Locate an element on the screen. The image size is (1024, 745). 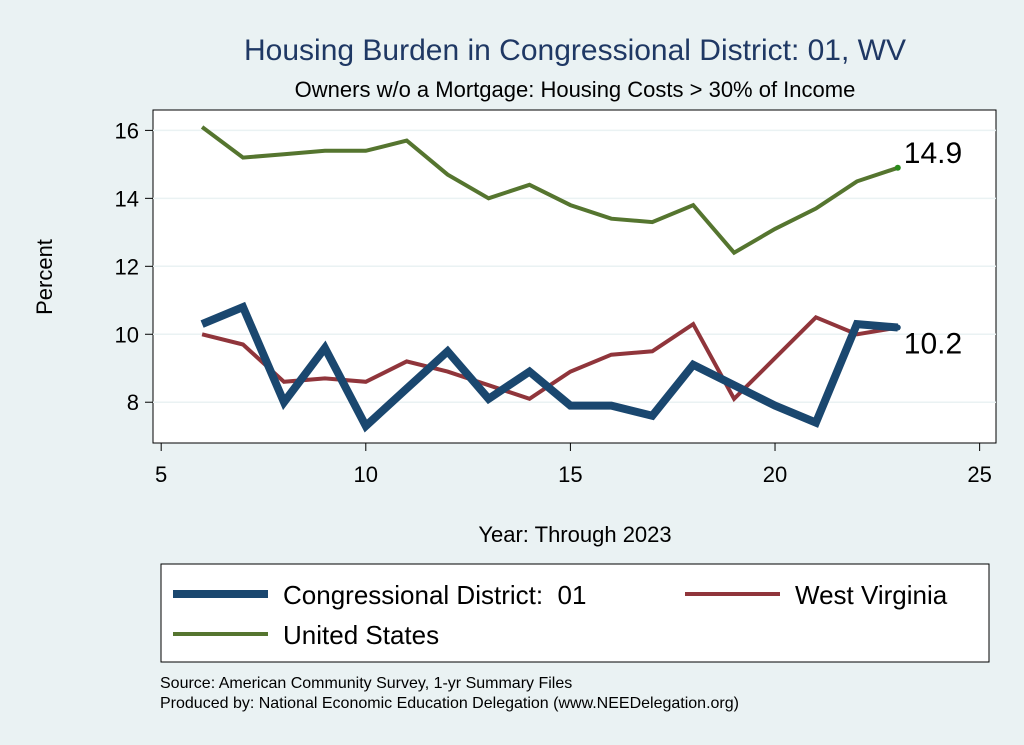
x-tick-label: 20 is located at coordinates (775, 474).